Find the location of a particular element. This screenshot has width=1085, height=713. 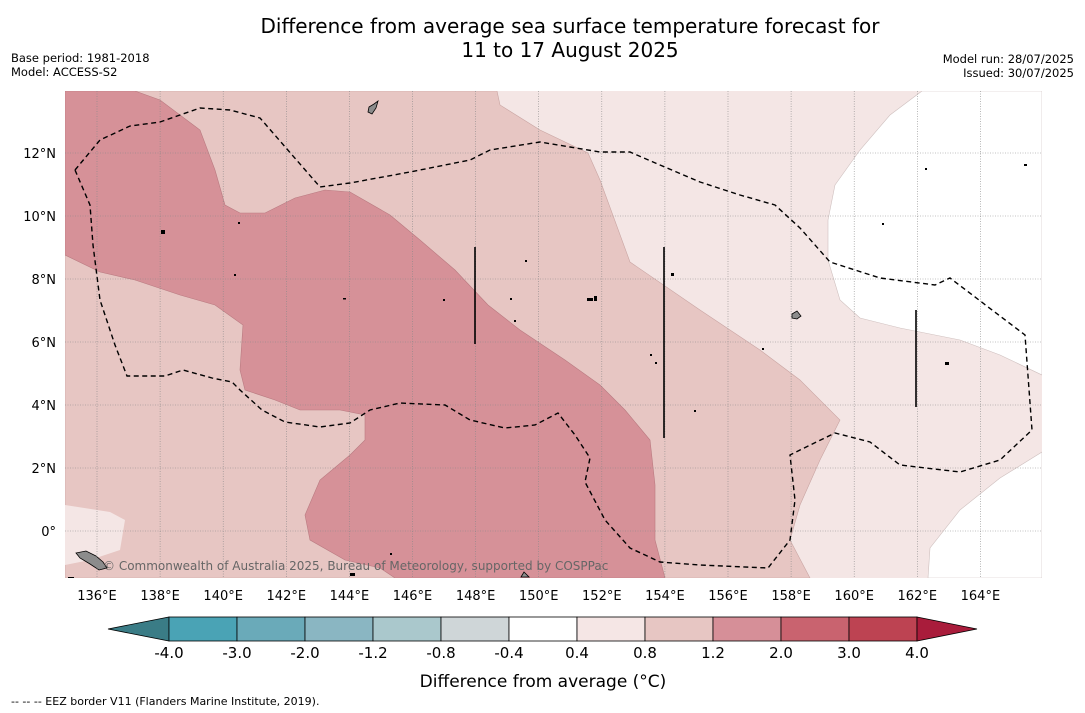

anomaly-region-0-4-to-0-8-small is located at coordinates (95, 535).